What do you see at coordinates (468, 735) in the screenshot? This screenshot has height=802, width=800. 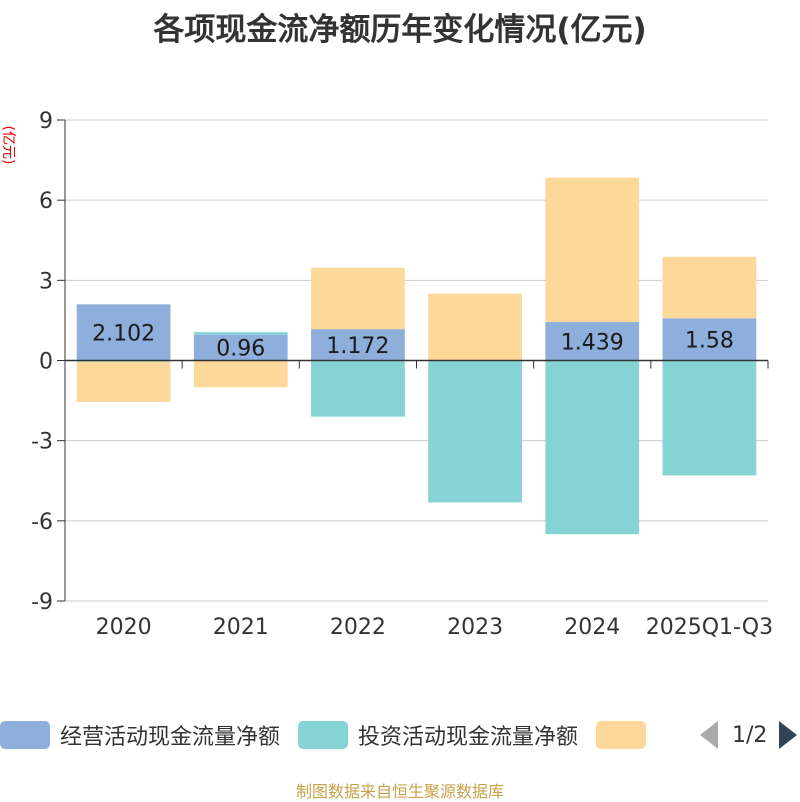 I see `legend-label-investing: 投资活动现金流量净额` at bounding box center [468, 735].